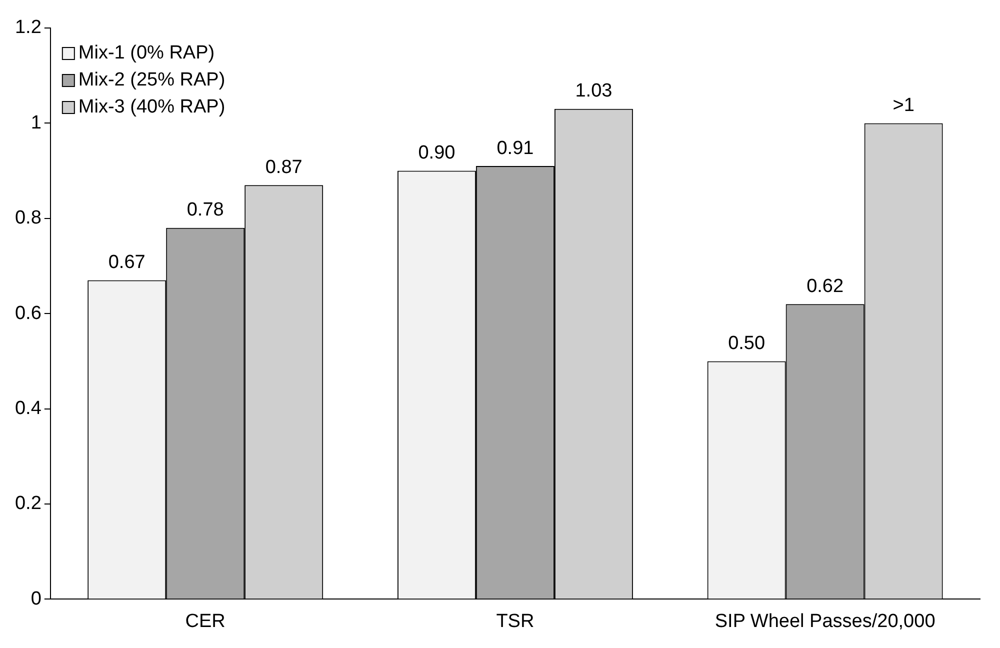 The width and height of the screenshot is (1000, 648). What do you see at coordinates (152, 107) in the screenshot?
I see `legend-label: Mix-3 (40% RAP)` at bounding box center [152, 107].